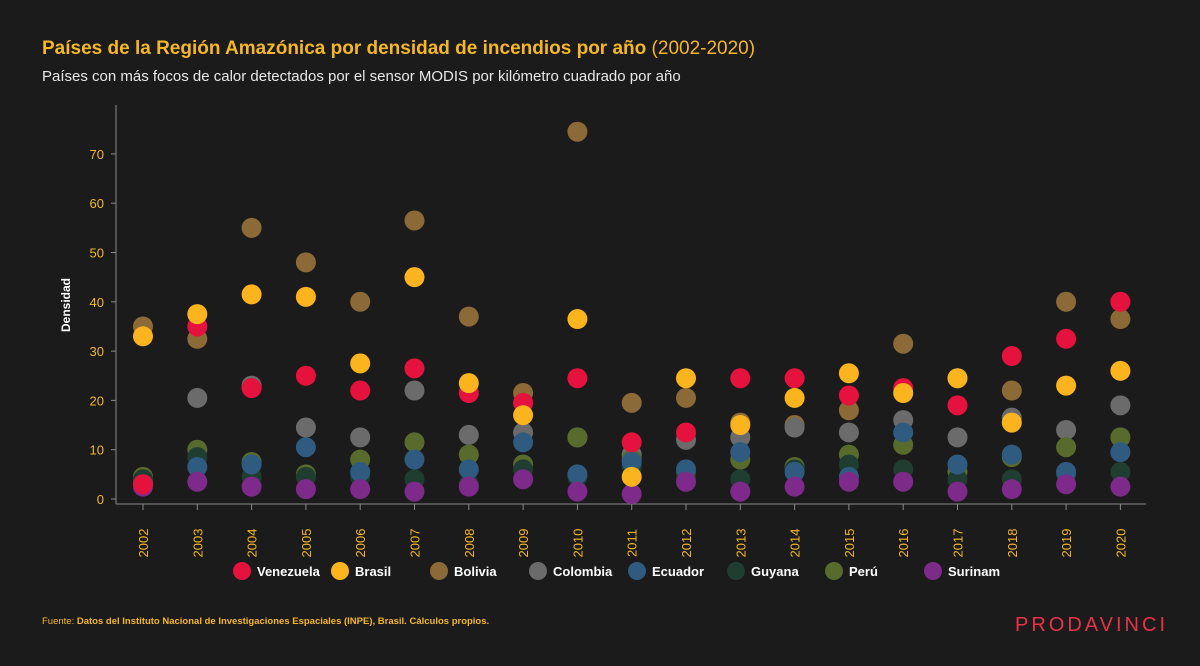 This screenshot has width=1200, height=666. I want to click on point-brasil-2008, so click(468, 383).